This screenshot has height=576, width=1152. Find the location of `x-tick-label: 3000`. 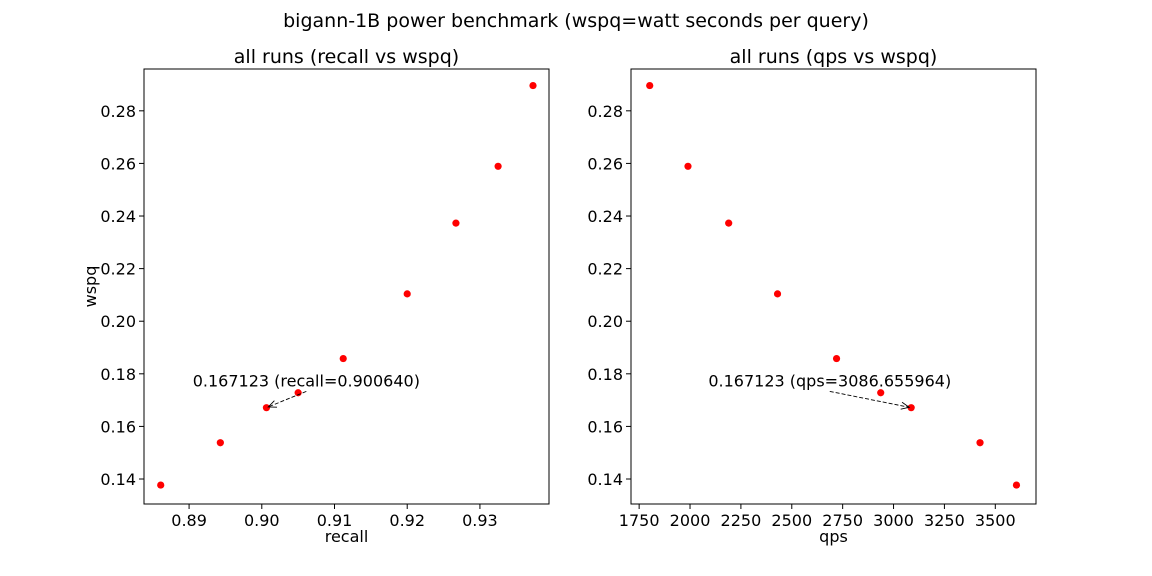

x-tick-label: 3000 is located at coordinates (893, 520).